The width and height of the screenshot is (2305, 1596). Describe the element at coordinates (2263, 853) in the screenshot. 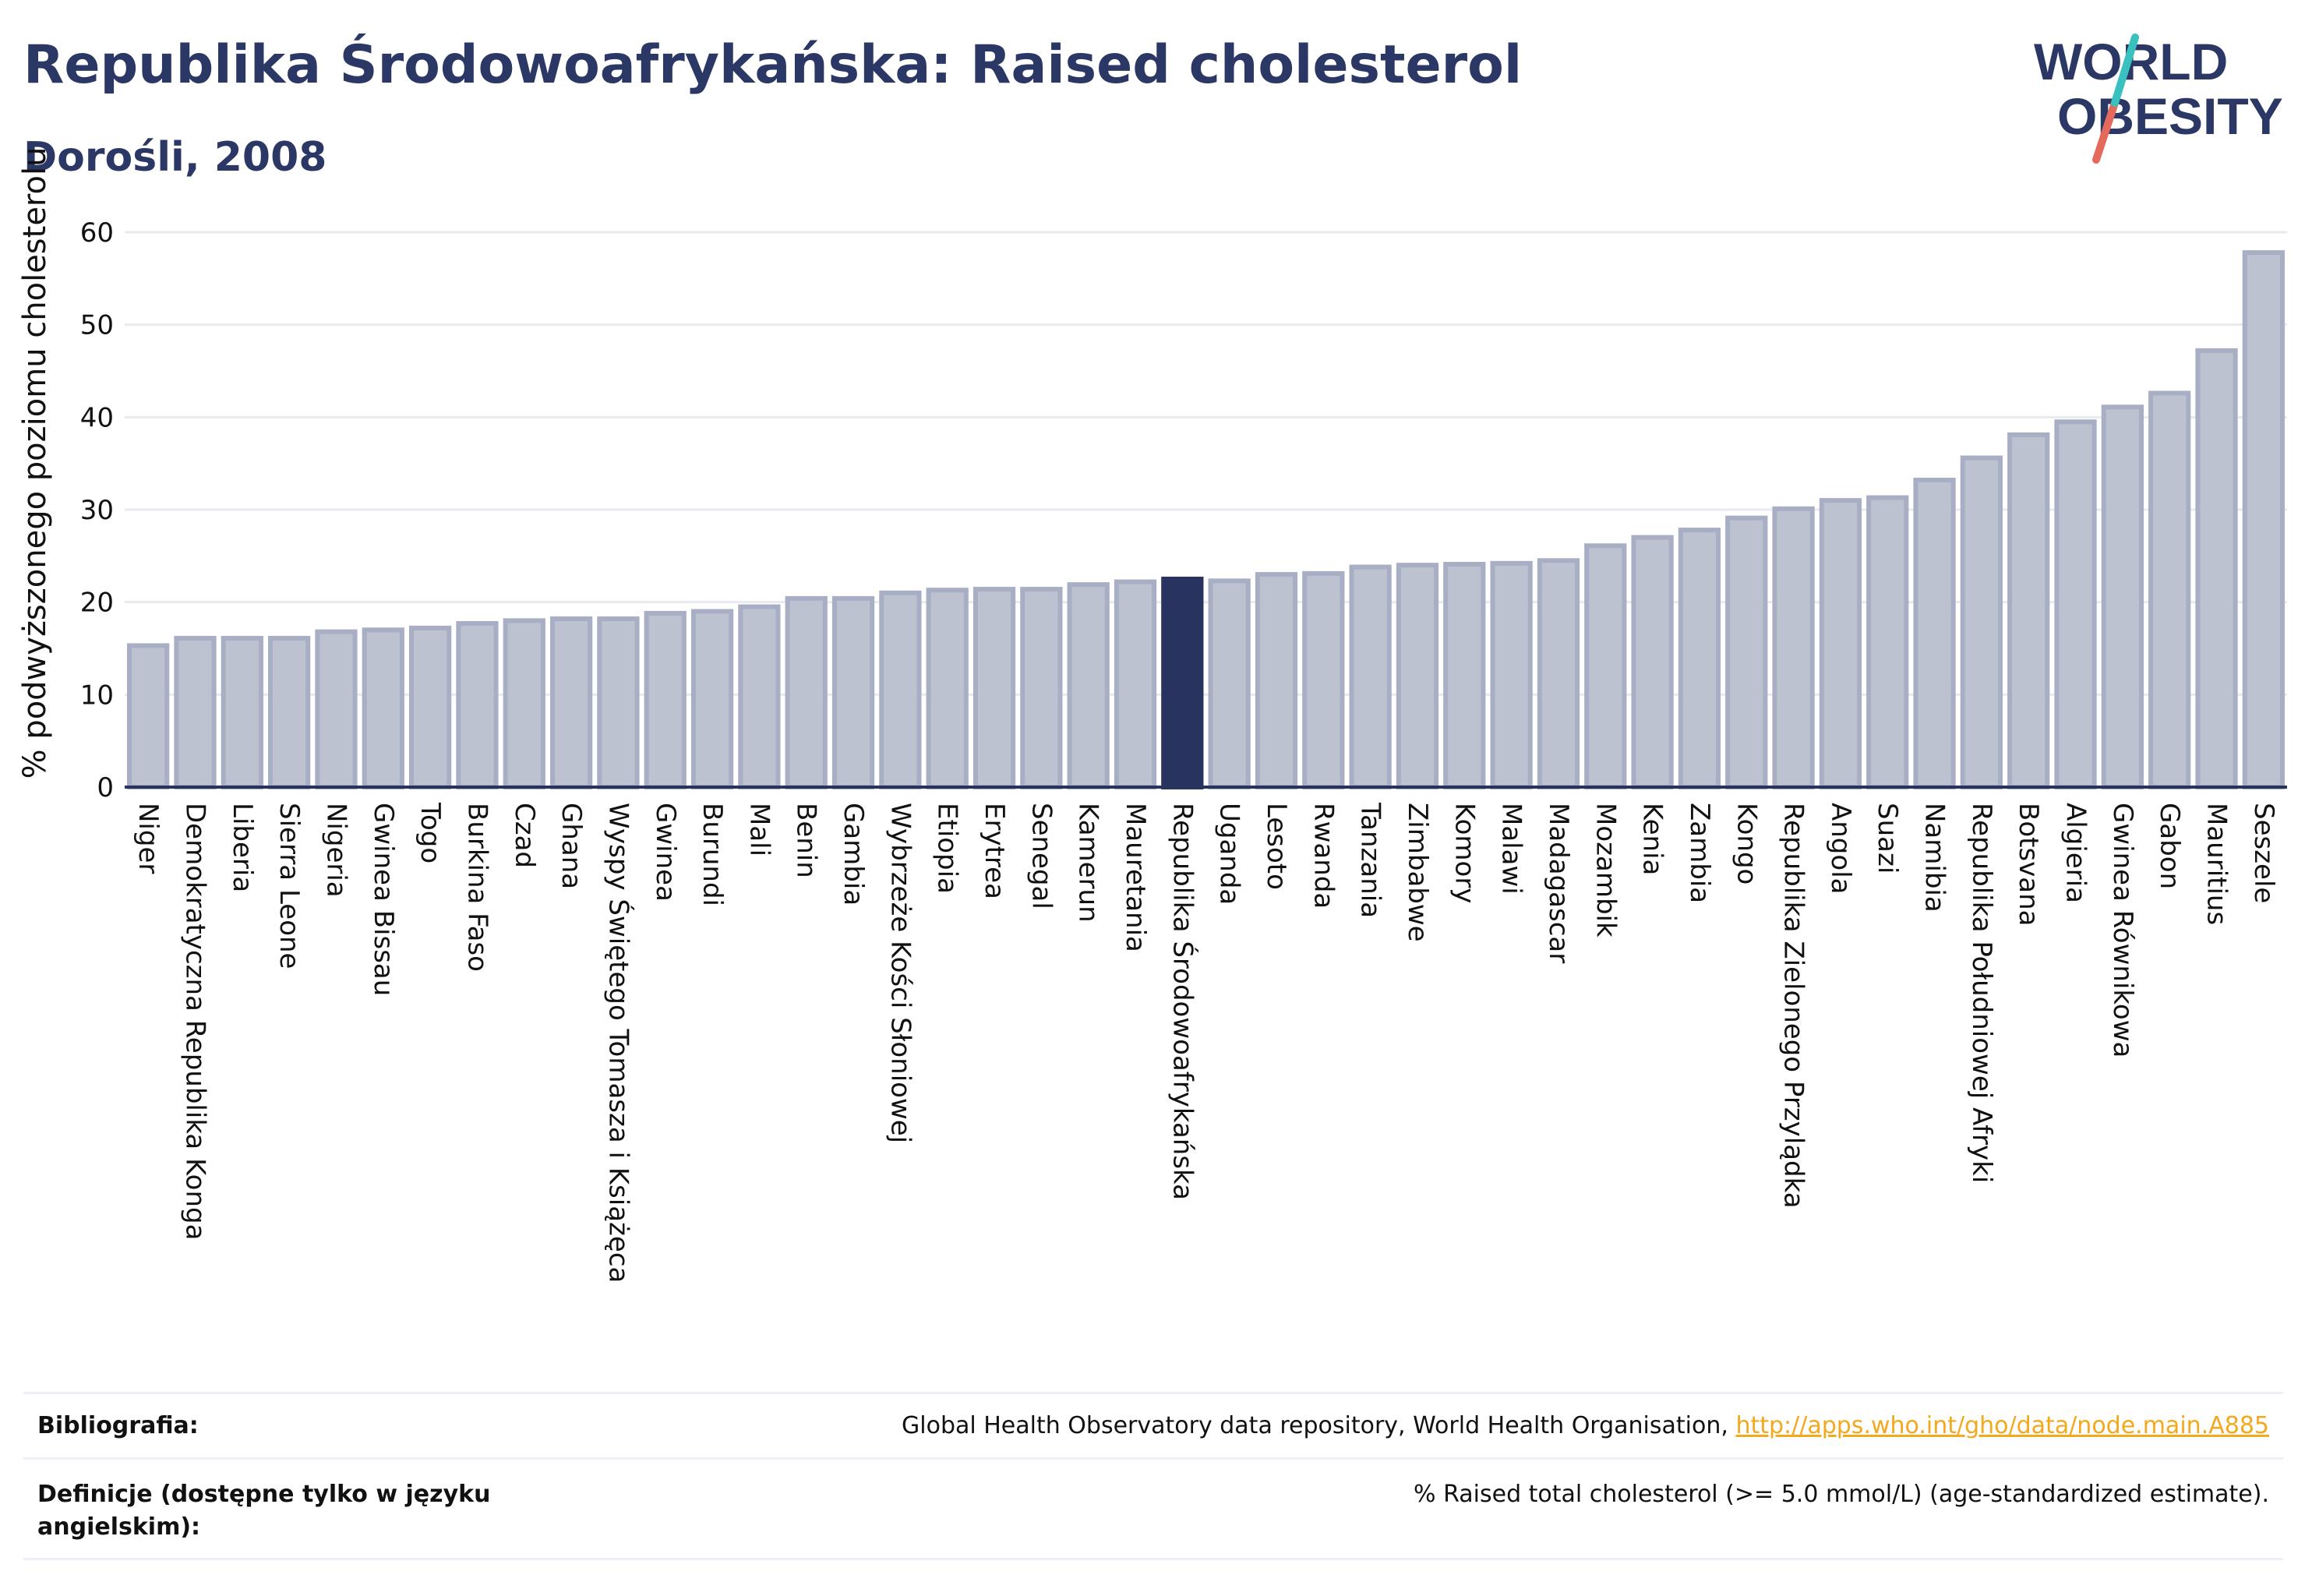

I see `x-tick-label: Seszele` at that location.